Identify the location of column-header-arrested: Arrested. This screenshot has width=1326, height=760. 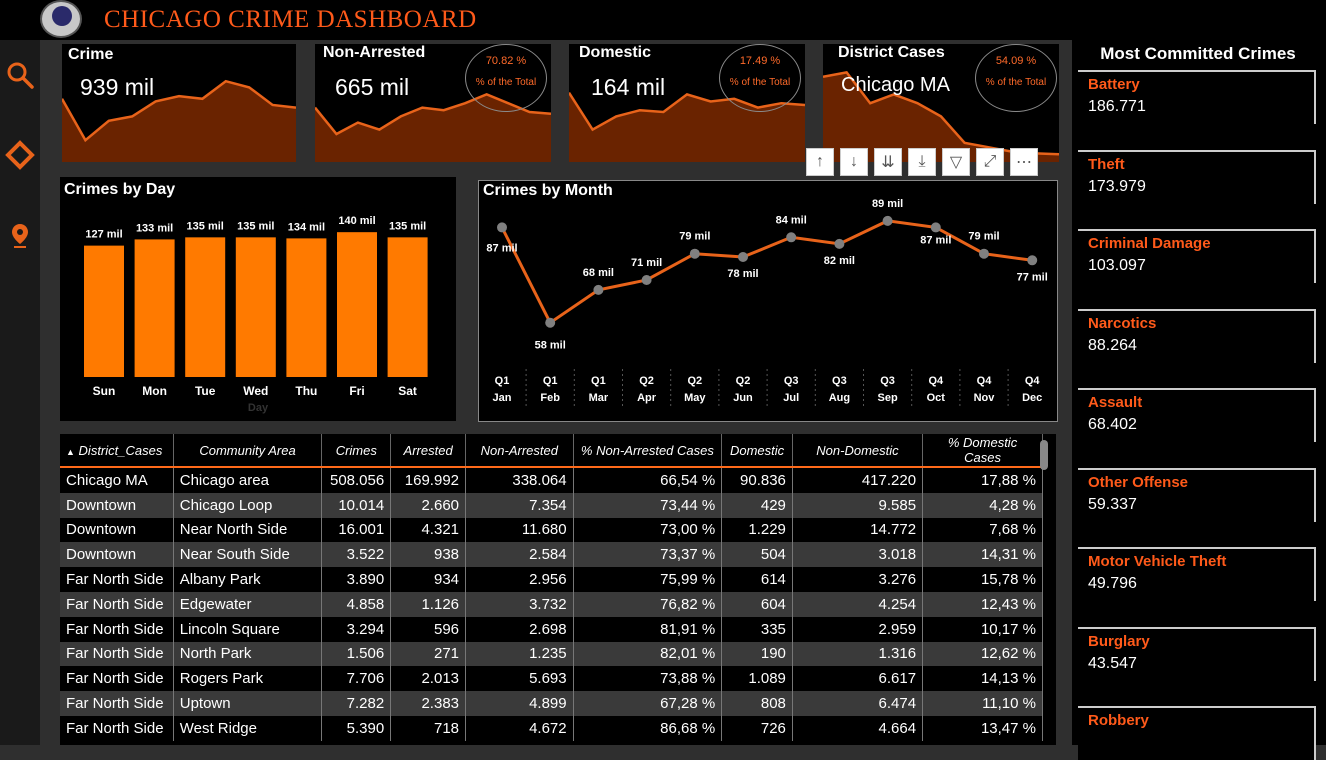
(428, 451).